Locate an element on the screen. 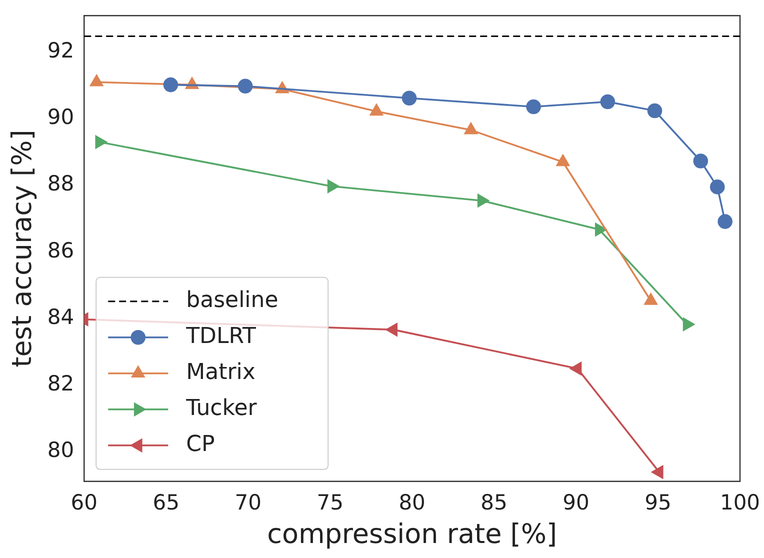 The image size is (764, 558). legend-label: TDLRT is located at coordinates (220, 337).